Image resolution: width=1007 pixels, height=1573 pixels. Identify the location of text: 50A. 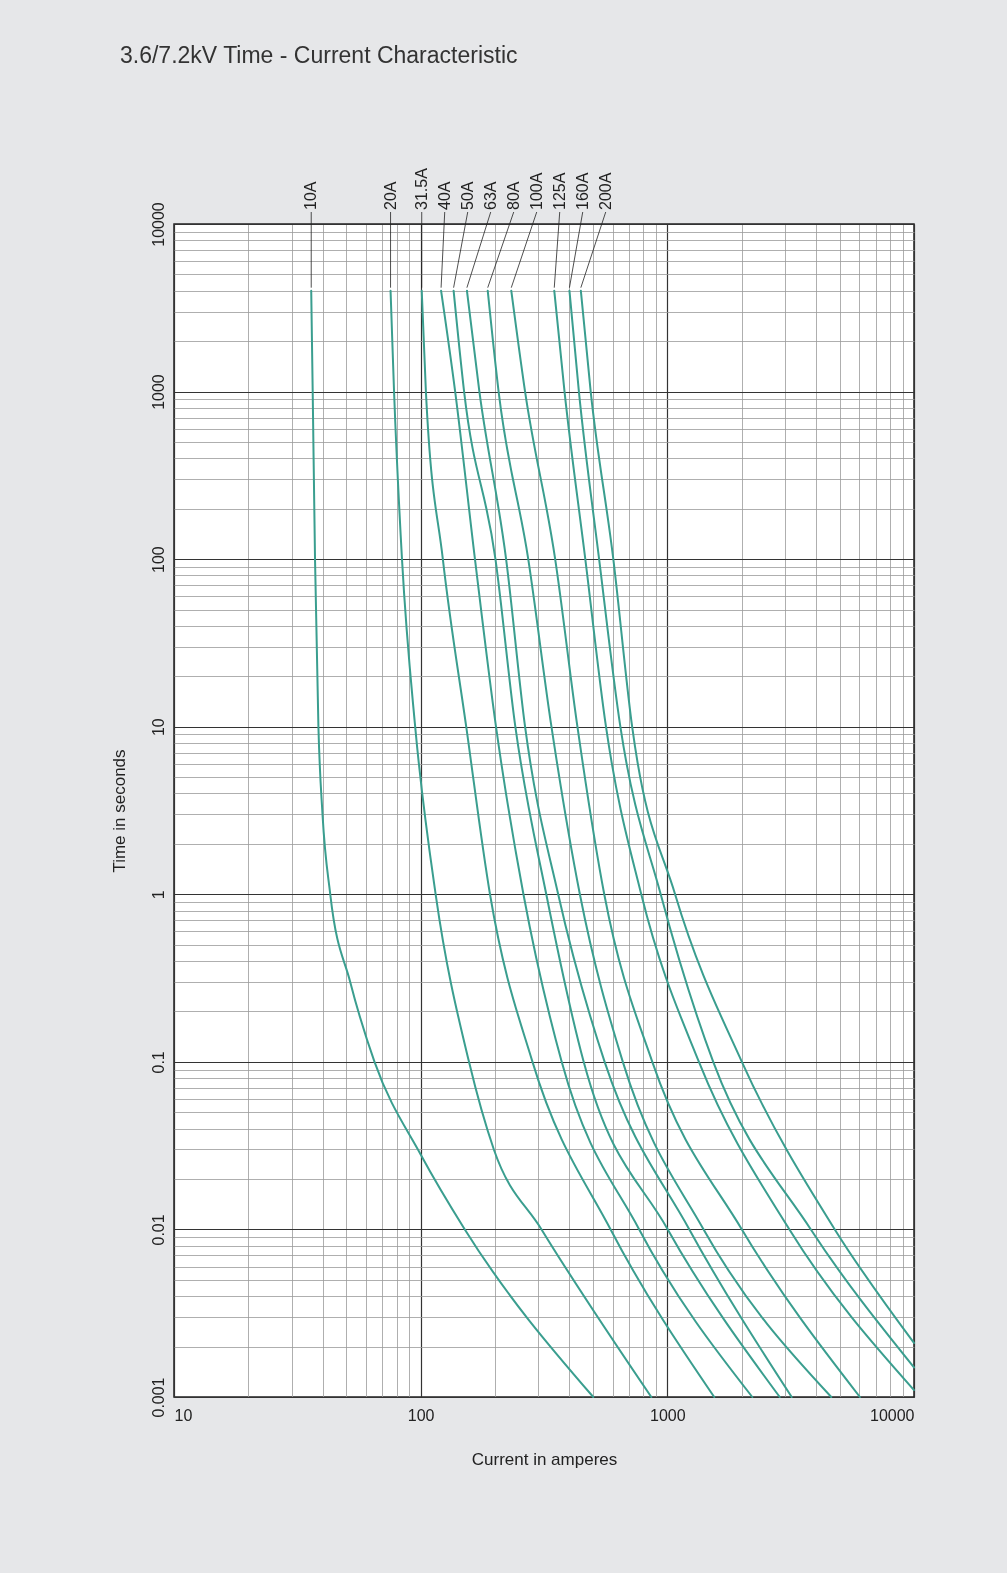
(467, 195).